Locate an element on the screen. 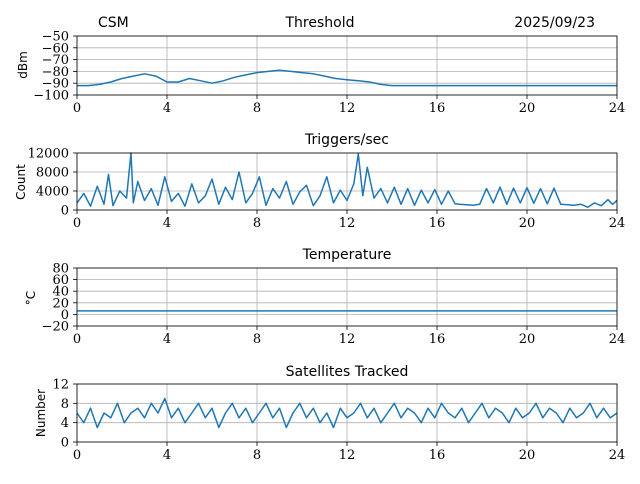 The width and height of the screenshot is (640, 484). temperature-xtick-label: 12 is located at coordinates (347, 339).